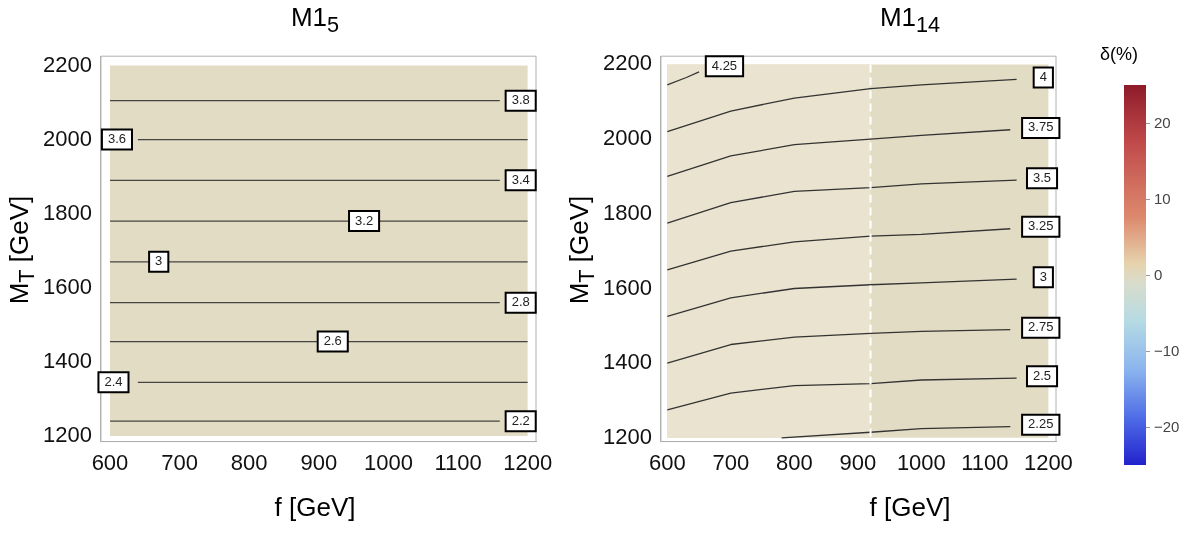 The image size is (1190, 546). Describe the element at coordinates (520, 420) in the screenshot. I see `annotation: 2.2` at that location.